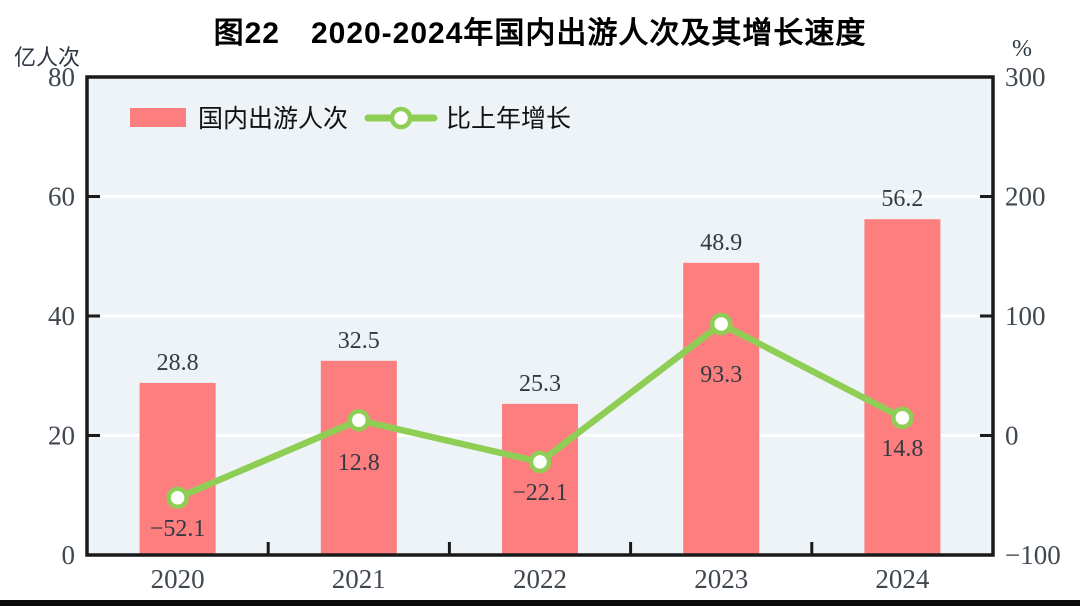 This screenshot has height=610, width=1080. Describe the element at coordinates (540, 603) in the screenshot. I see `page-divider-rule` at that location.